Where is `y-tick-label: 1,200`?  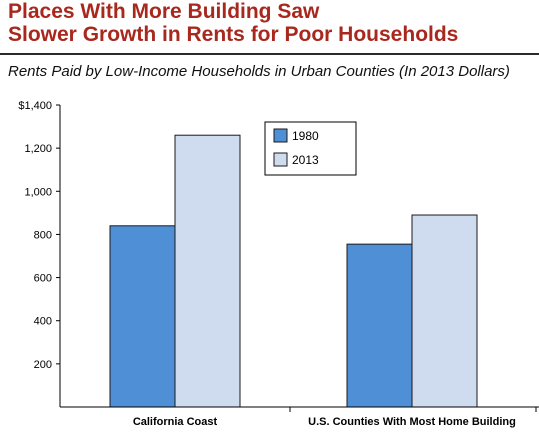
y-tick-label: 1,200 is located at coordinates (38, 149).